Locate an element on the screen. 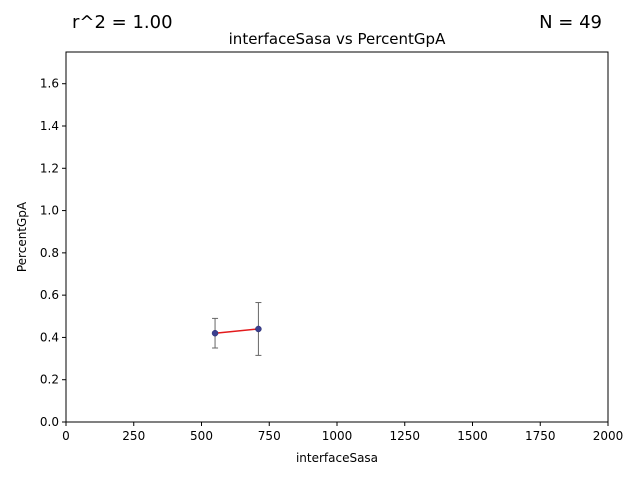  y-axis-label: PercentGpA is located at coordinates (22, 236).